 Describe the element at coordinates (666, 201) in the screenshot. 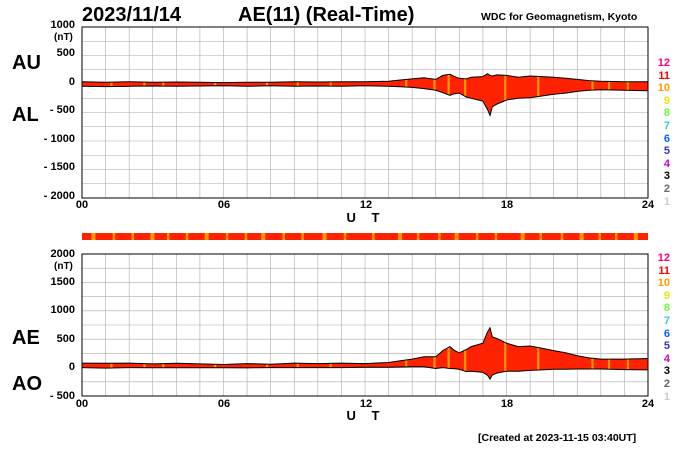

I see `legend-item: 1` at that location.